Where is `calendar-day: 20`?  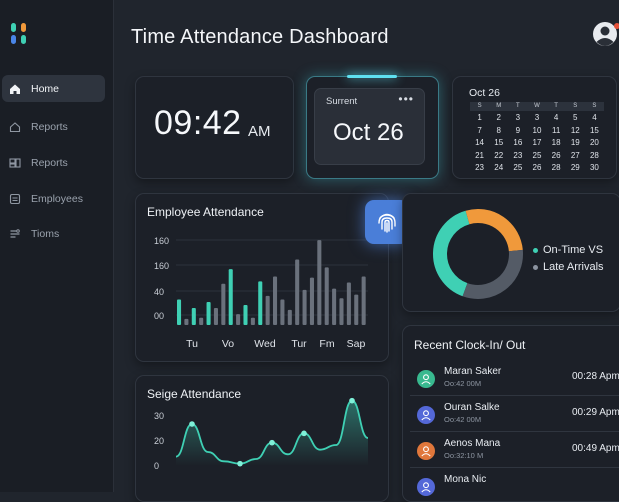 calendar-day: 20 is located at coordinates (594, 142).